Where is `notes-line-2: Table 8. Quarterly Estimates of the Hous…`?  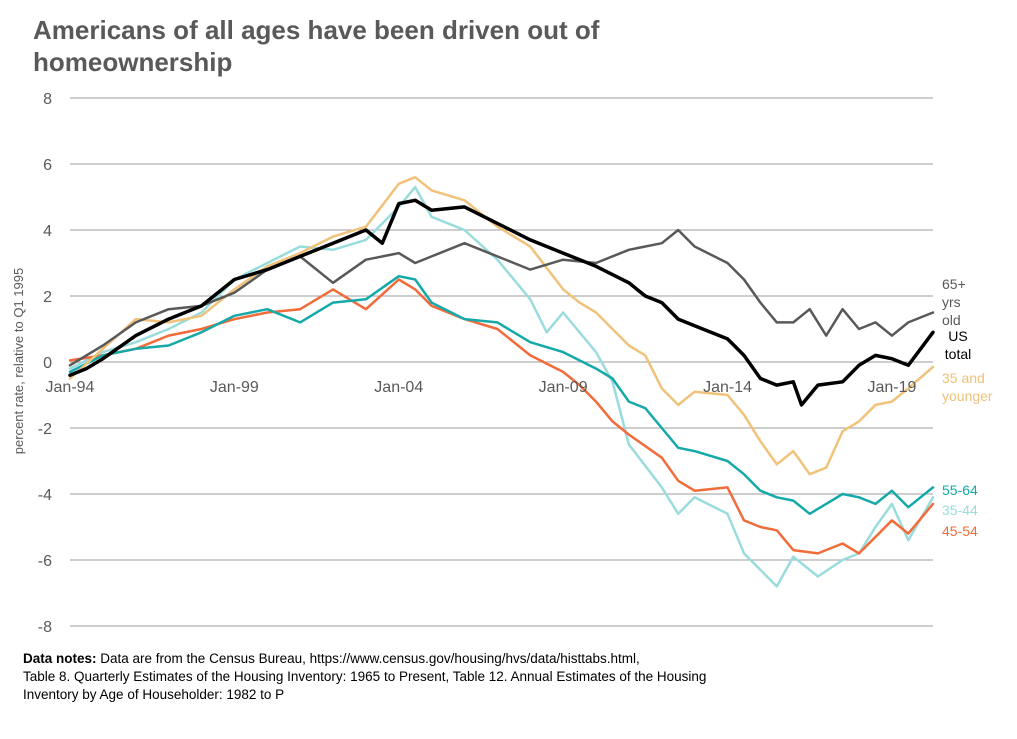
notes-line-2: Table 8. Quarterly Estimates of the Hous… is located at coordinates (365, 676).